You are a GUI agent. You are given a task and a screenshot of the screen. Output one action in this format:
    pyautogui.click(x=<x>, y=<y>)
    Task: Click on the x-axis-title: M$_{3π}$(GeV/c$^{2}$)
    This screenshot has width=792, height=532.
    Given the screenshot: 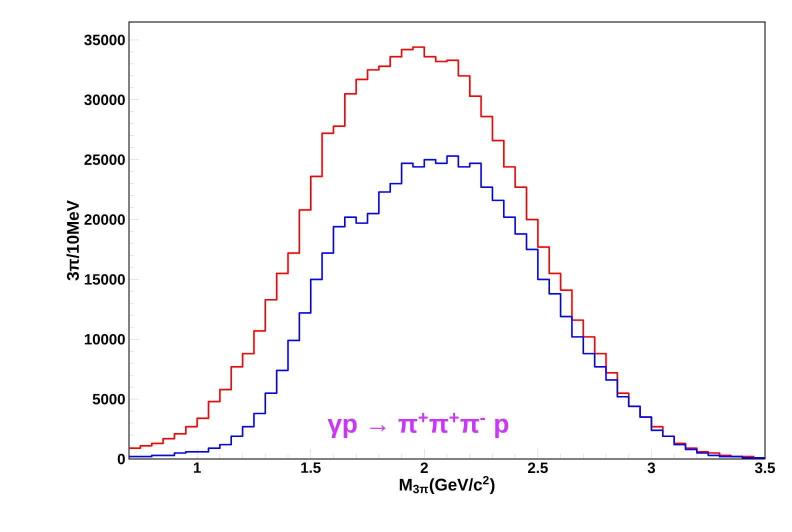 What is the action you would take?
    pyautogui.click(x=447, y=485)
    